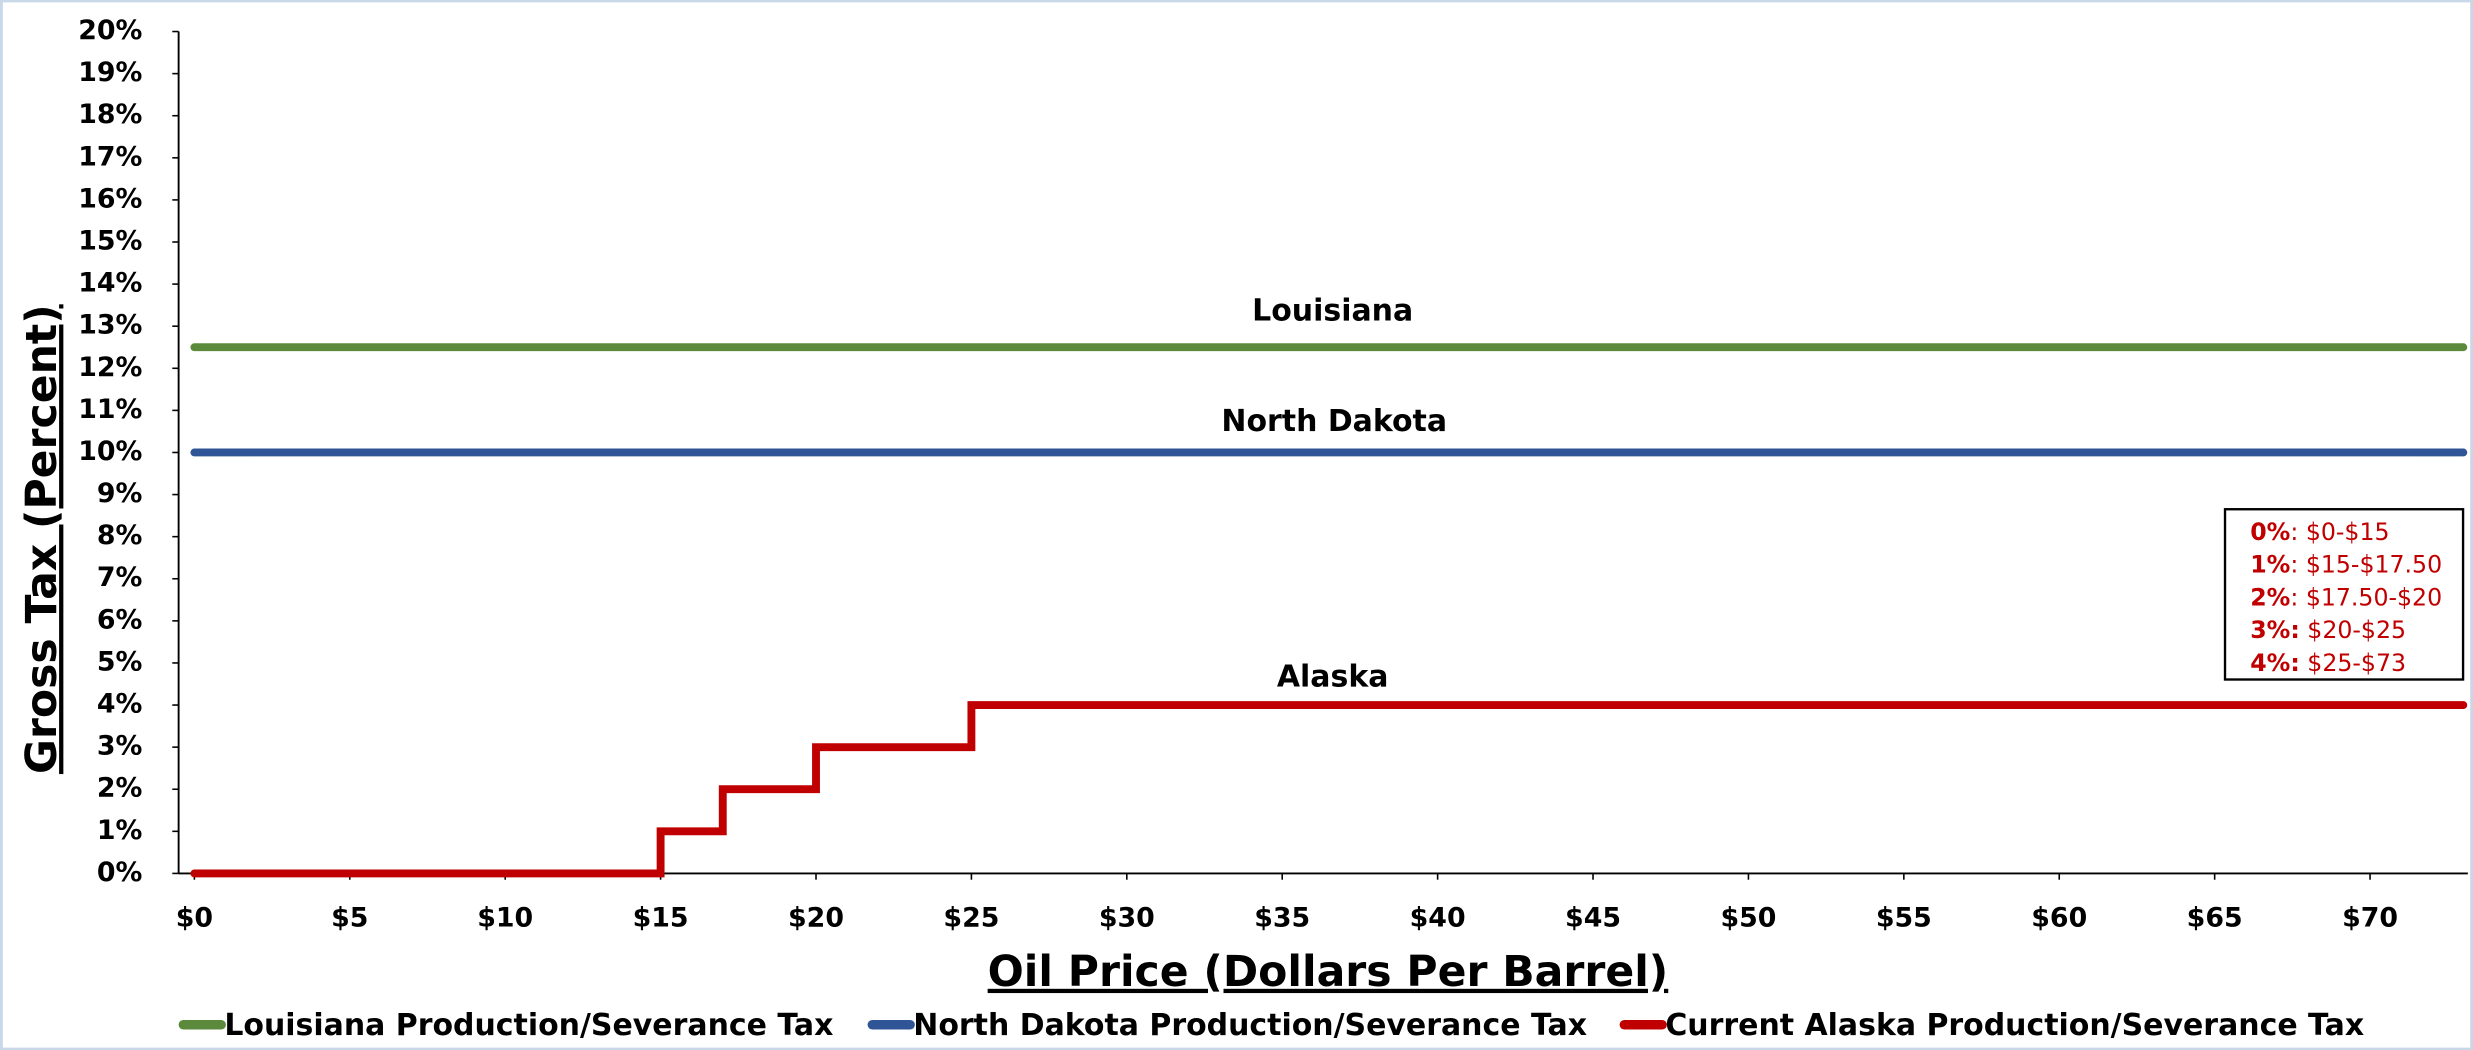 This screenshot has width=2473, height=1050. Describe the element at coordinates (120, 577) in the screenshot. I see `y-tick-label: 7%` at that location.